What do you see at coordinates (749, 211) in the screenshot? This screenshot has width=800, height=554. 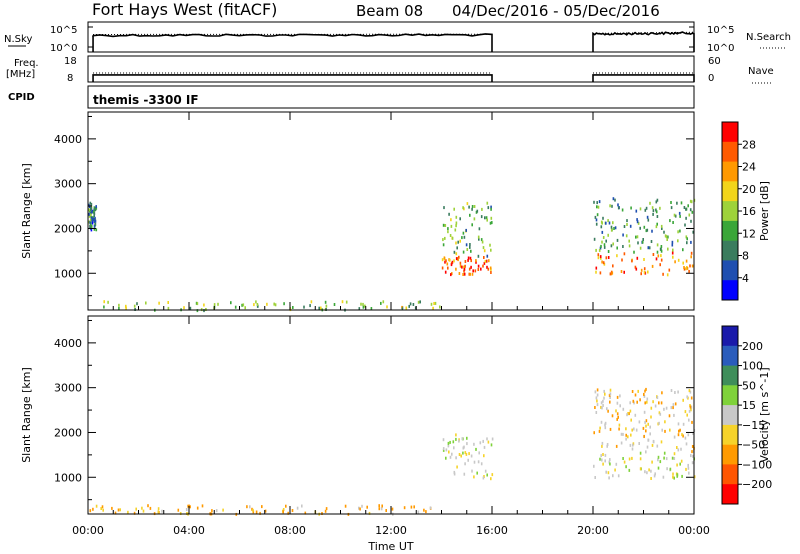 I see `colorbar-tick-label: 16` at bounding box center [749, 211].